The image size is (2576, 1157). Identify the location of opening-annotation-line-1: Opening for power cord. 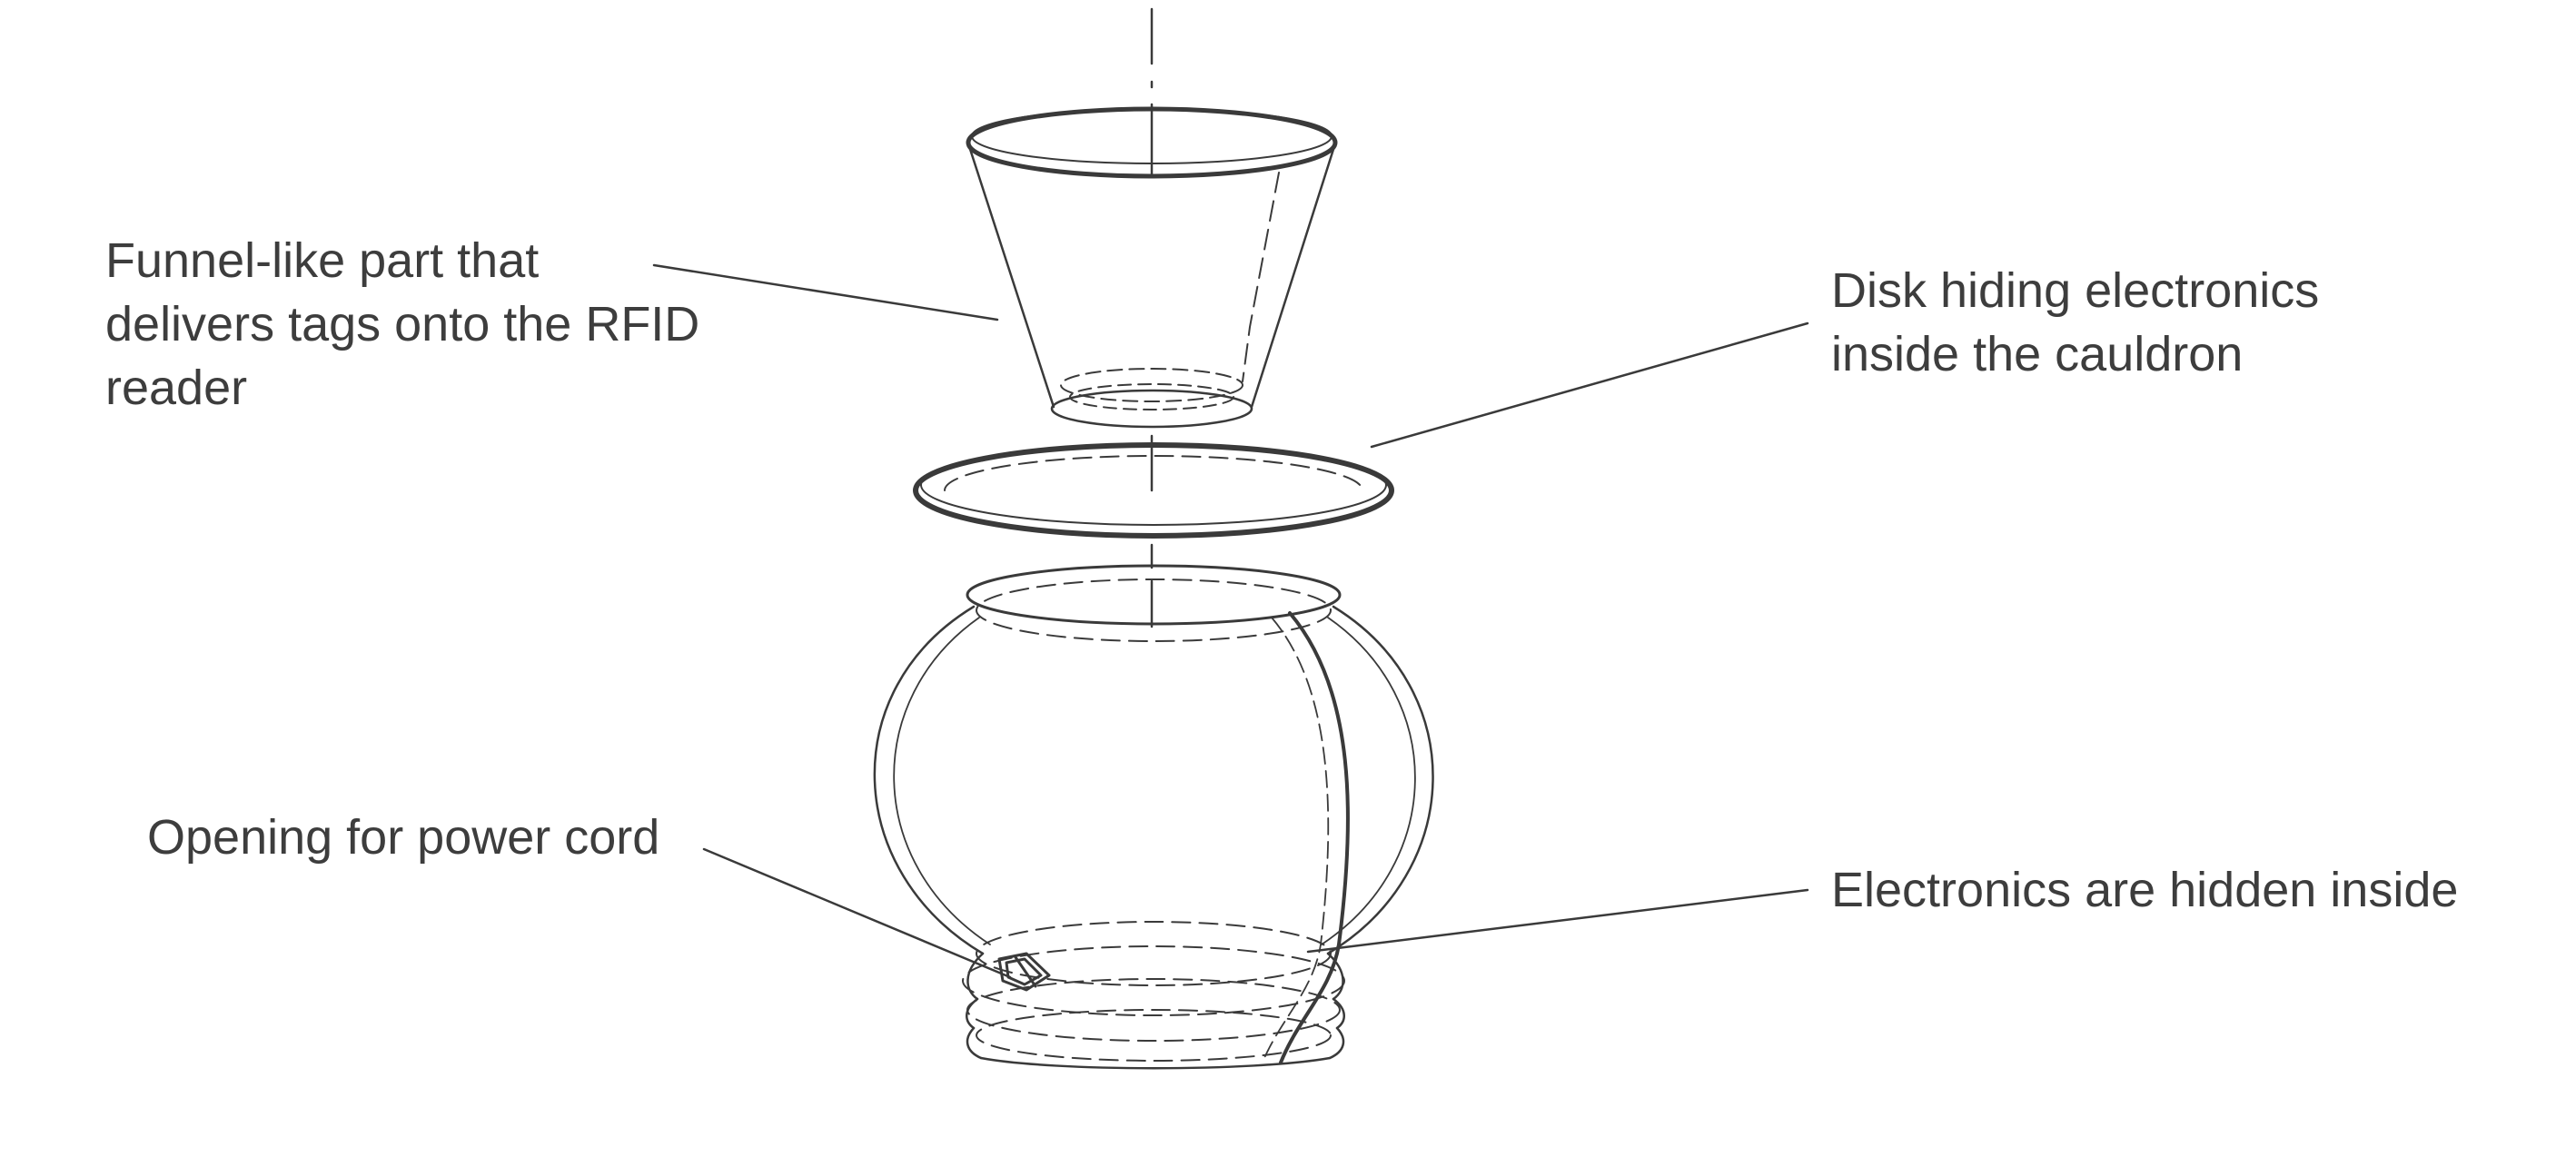
(403, 837).